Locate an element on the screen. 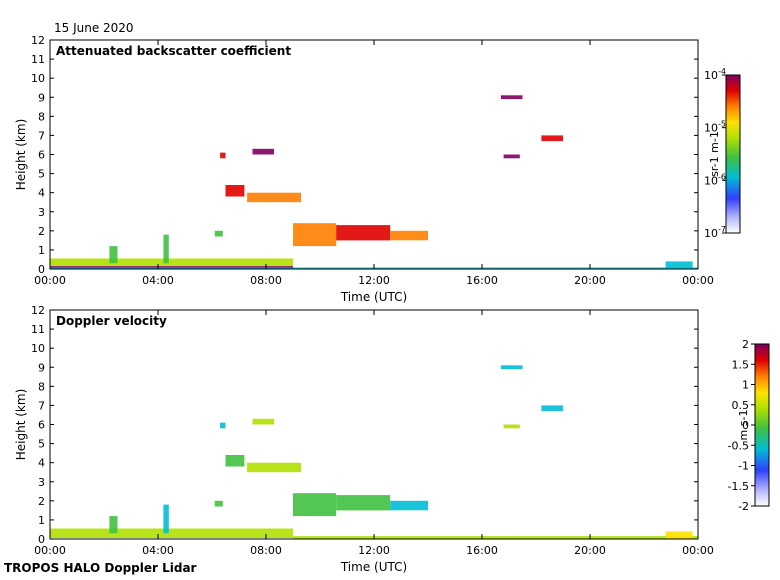  colorbar-tick-label: -0.5 is located at coordinates (738, 445).